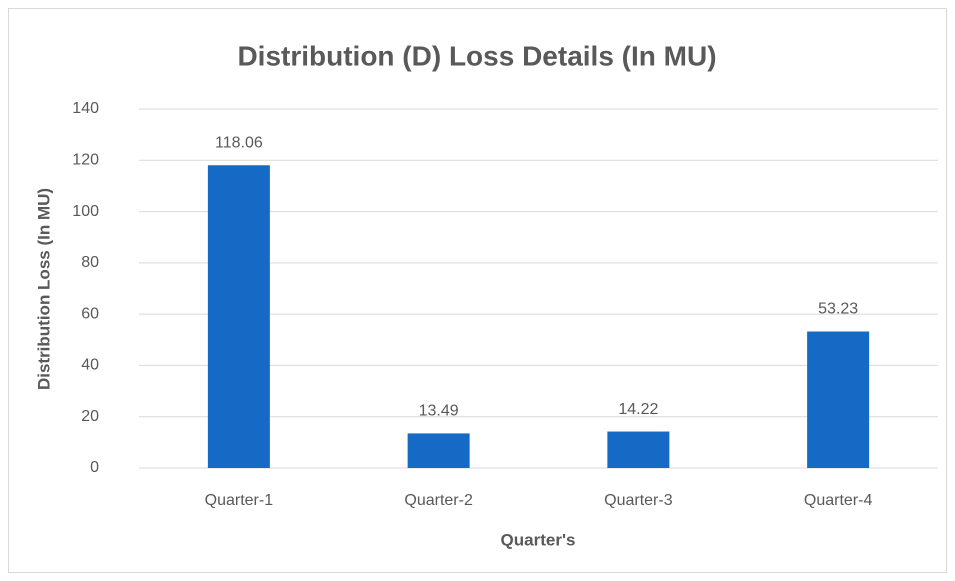 The height and width of the screenshot is (581, 955). What do you see at coordinates (90, 313) in the screenshot?
I see `y-tick-label: 60` at bounding box center [90, 313].